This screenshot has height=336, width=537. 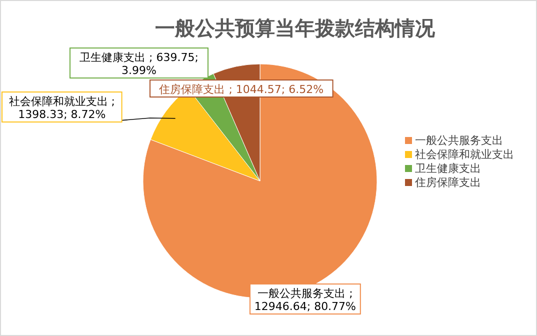 I want to click on data-label: 卫生健康支出 ; 639.75; 3.99%, so click(x=139, y=64).